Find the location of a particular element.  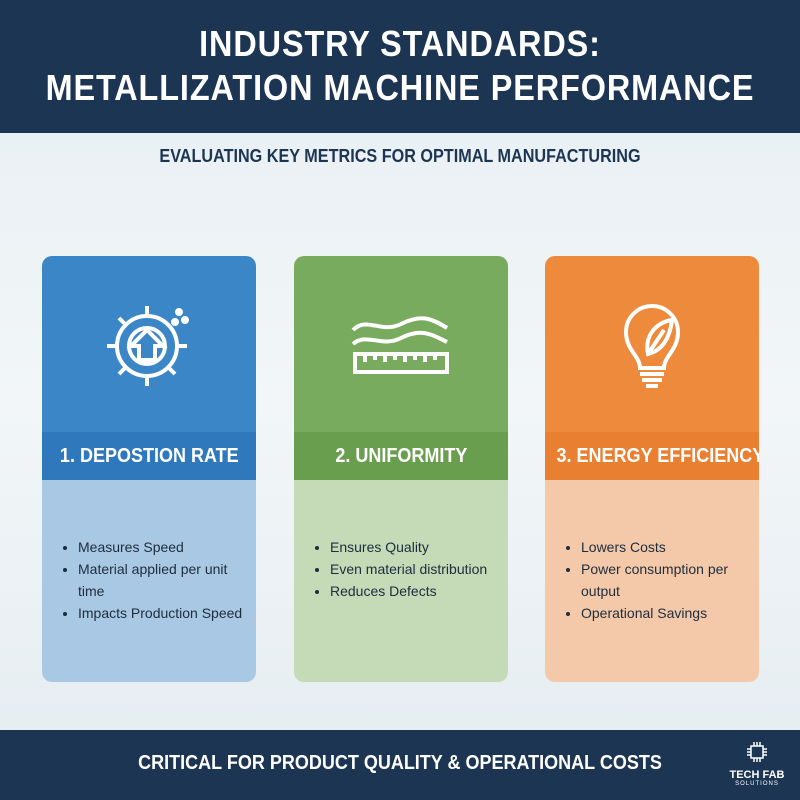

logo-sub: SOLUTIONS is located at coordinates (757, 784).